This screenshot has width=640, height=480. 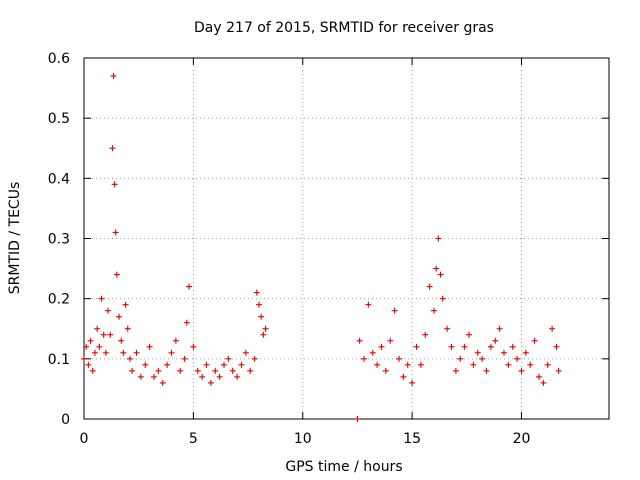 I want to click on x-tick-label: 5, so click(x=193, y=439).